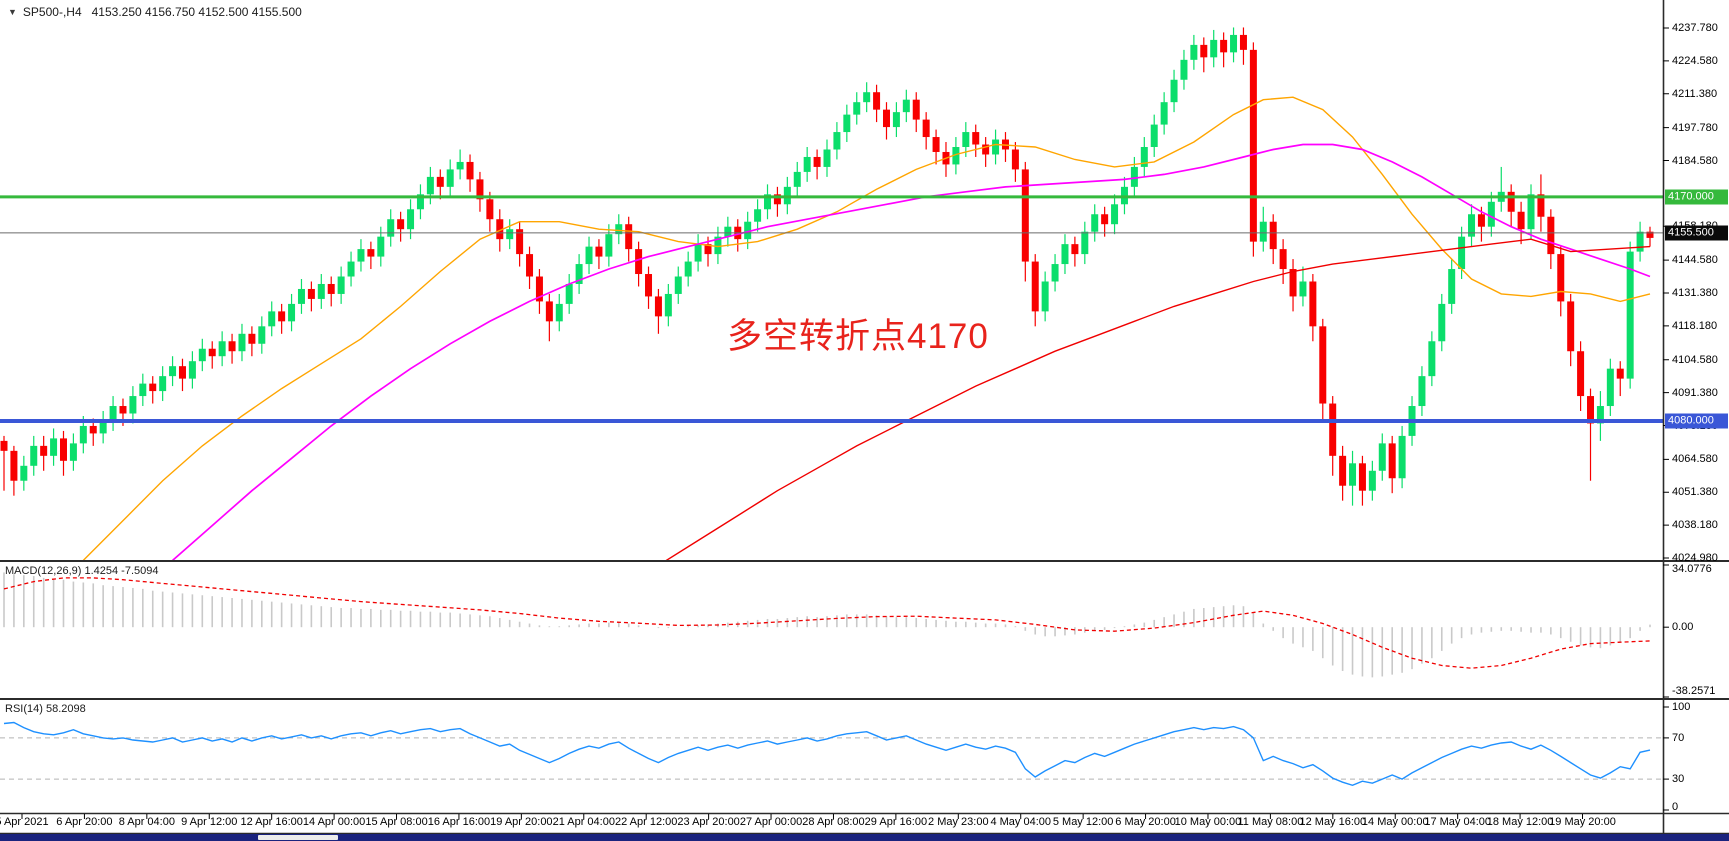  I want to click on time-axis-label: 17 May 04:00, so click(1457, 822).